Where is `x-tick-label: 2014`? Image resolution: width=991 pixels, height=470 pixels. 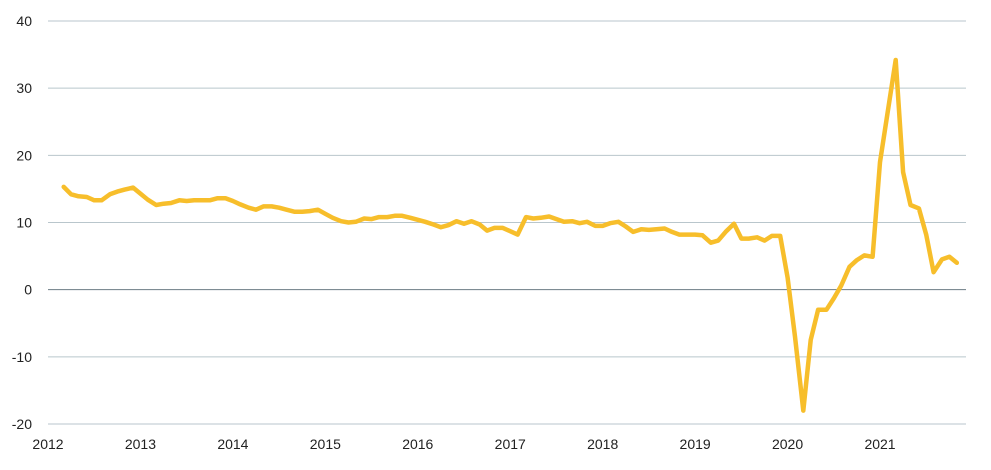
x-tick-label: 2014 is located at coordinates (232, 444).